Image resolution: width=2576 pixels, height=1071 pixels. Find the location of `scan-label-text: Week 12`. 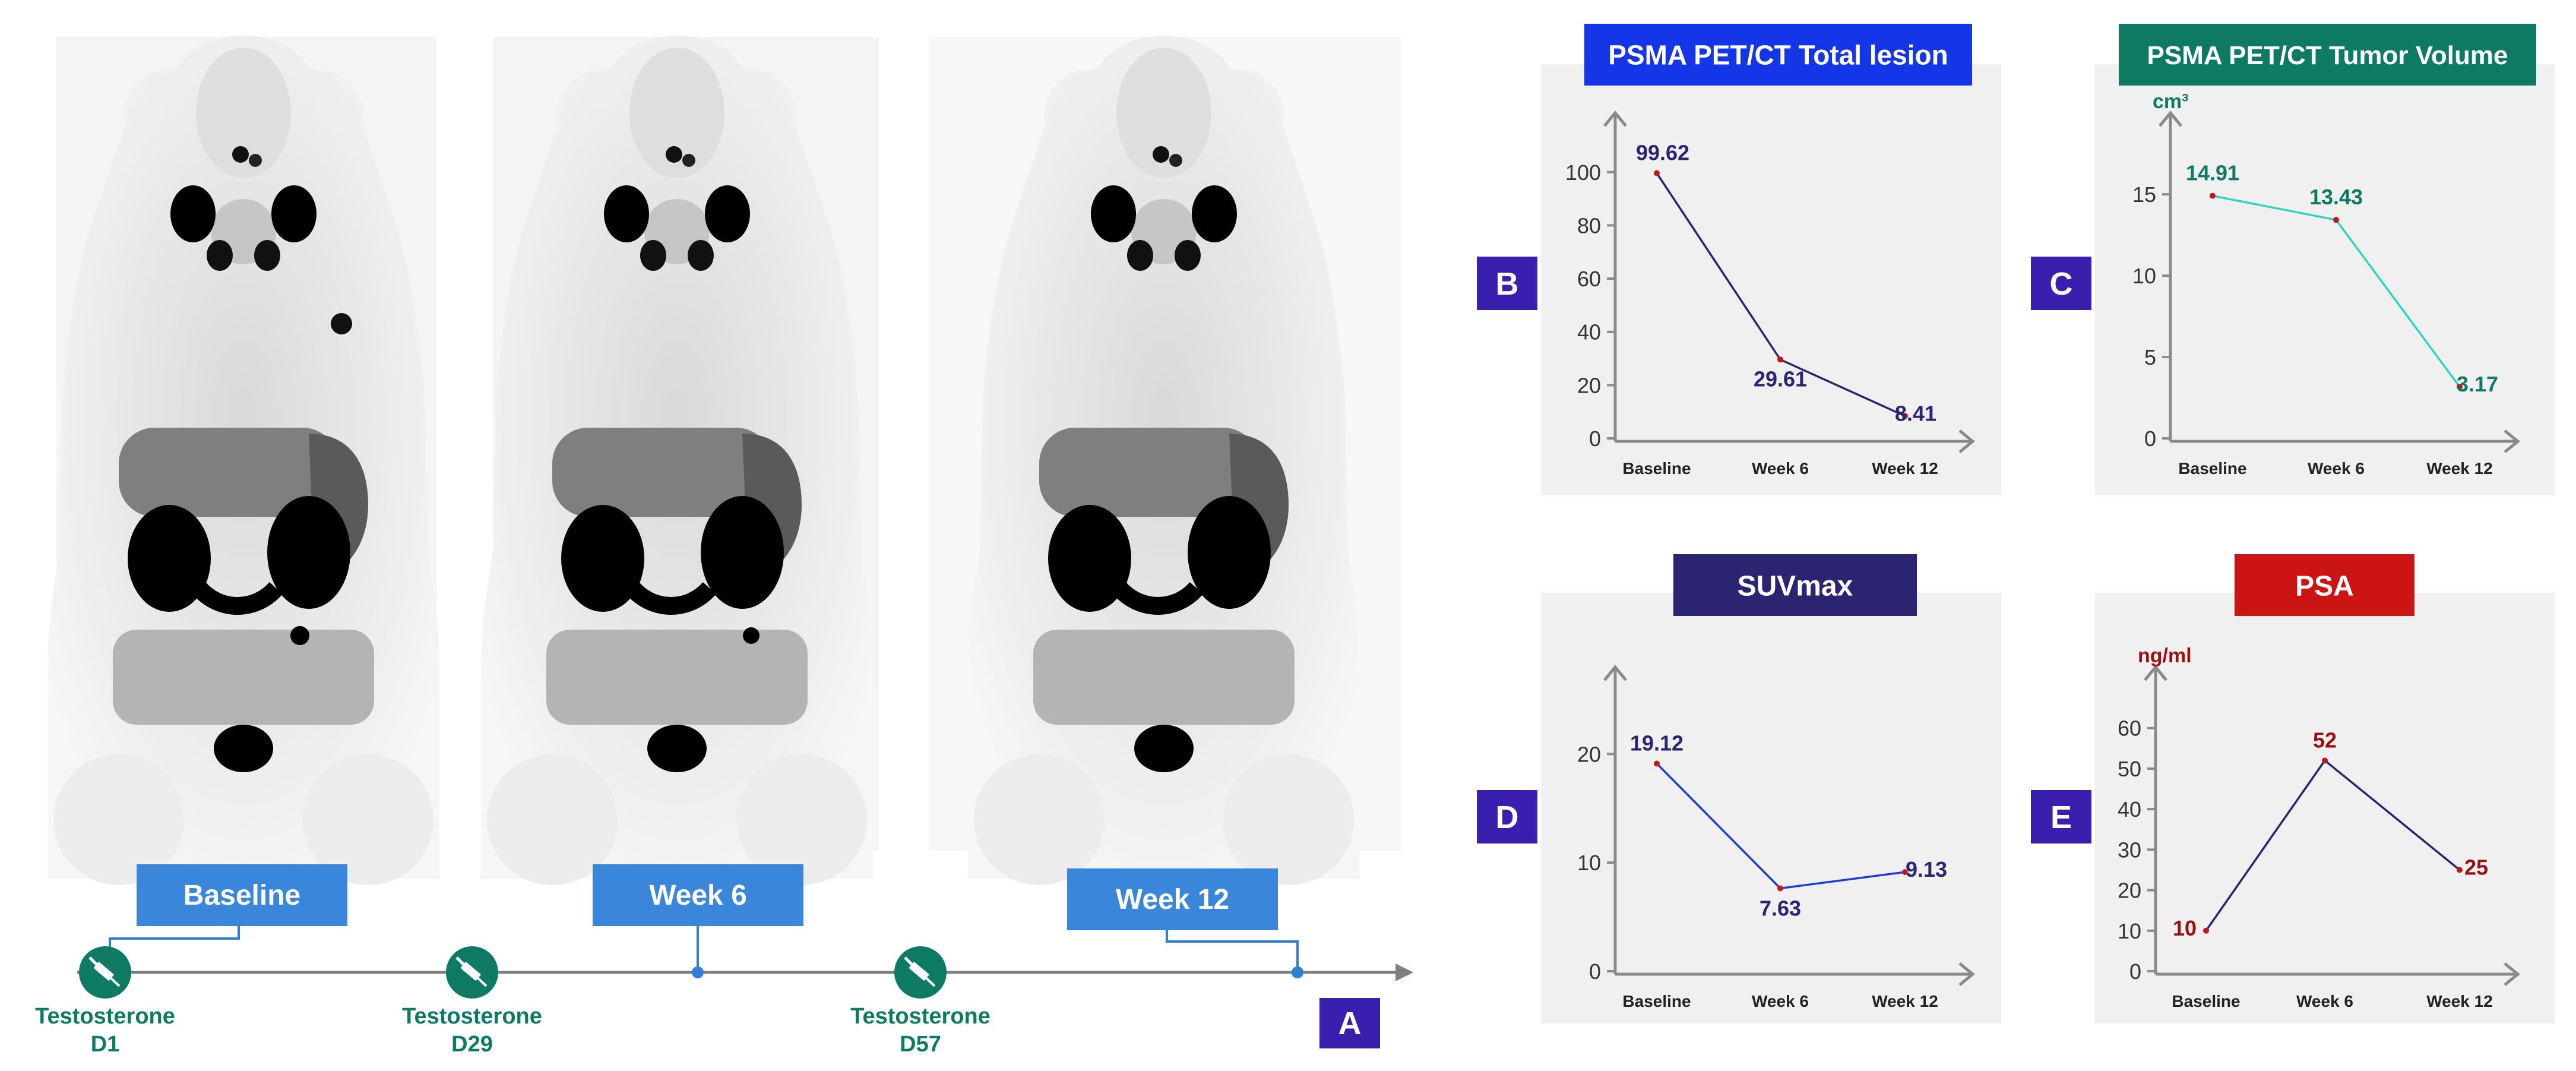

scan-label-text: Week 12 is located at coordinates (1172, 899).